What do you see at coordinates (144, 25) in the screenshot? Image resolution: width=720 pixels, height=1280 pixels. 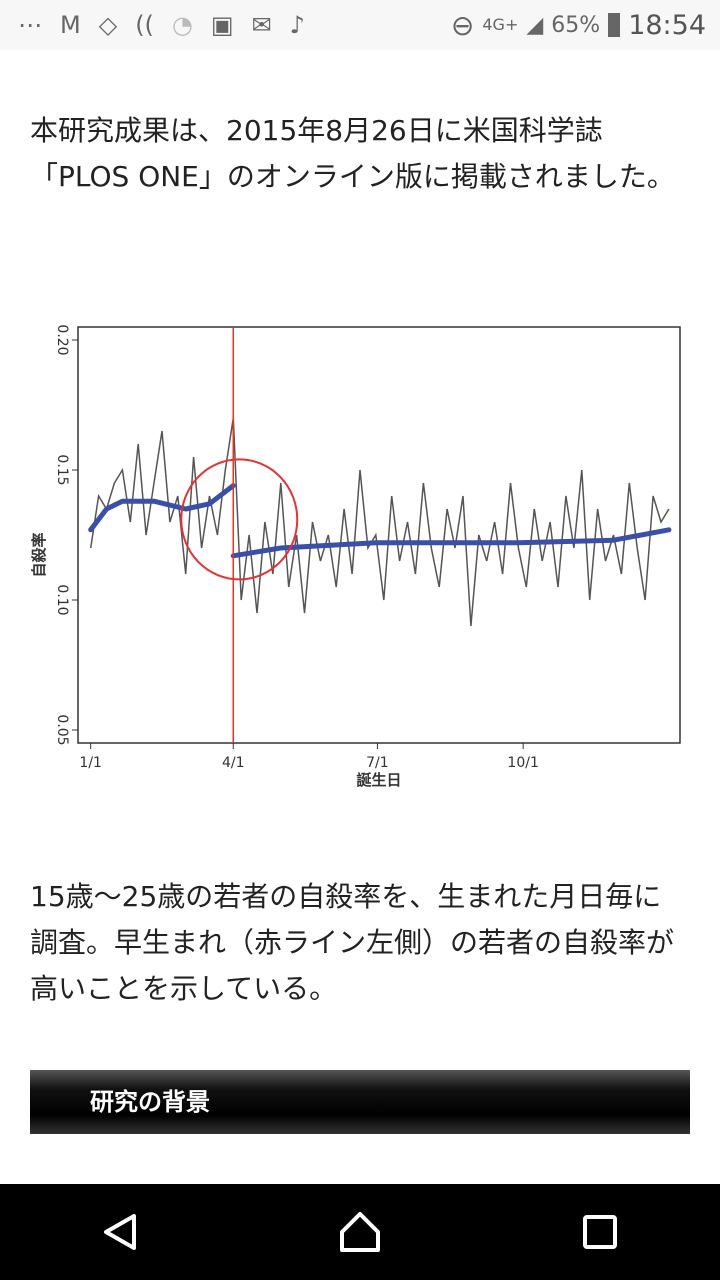 I see `nfc-on-icon: ((` at bounding box center [144, 25].